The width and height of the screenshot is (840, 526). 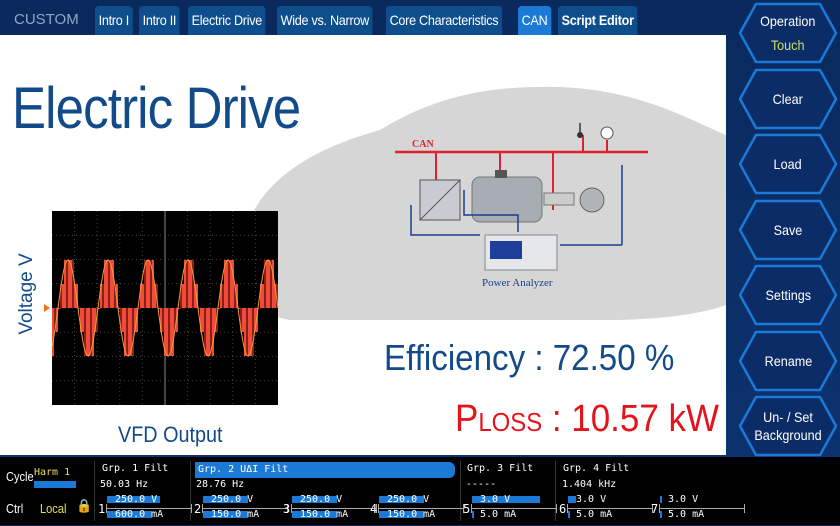 I want to click on oscilloscope-display, so click(x=165, y=308).